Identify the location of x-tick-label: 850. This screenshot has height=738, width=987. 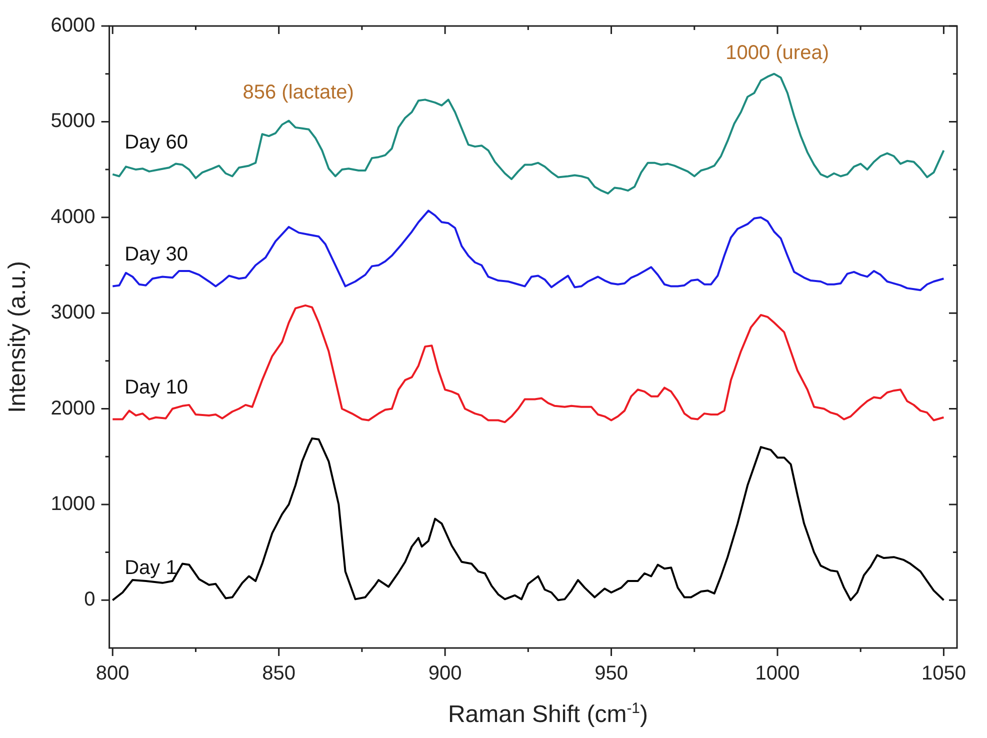
(279, 673).